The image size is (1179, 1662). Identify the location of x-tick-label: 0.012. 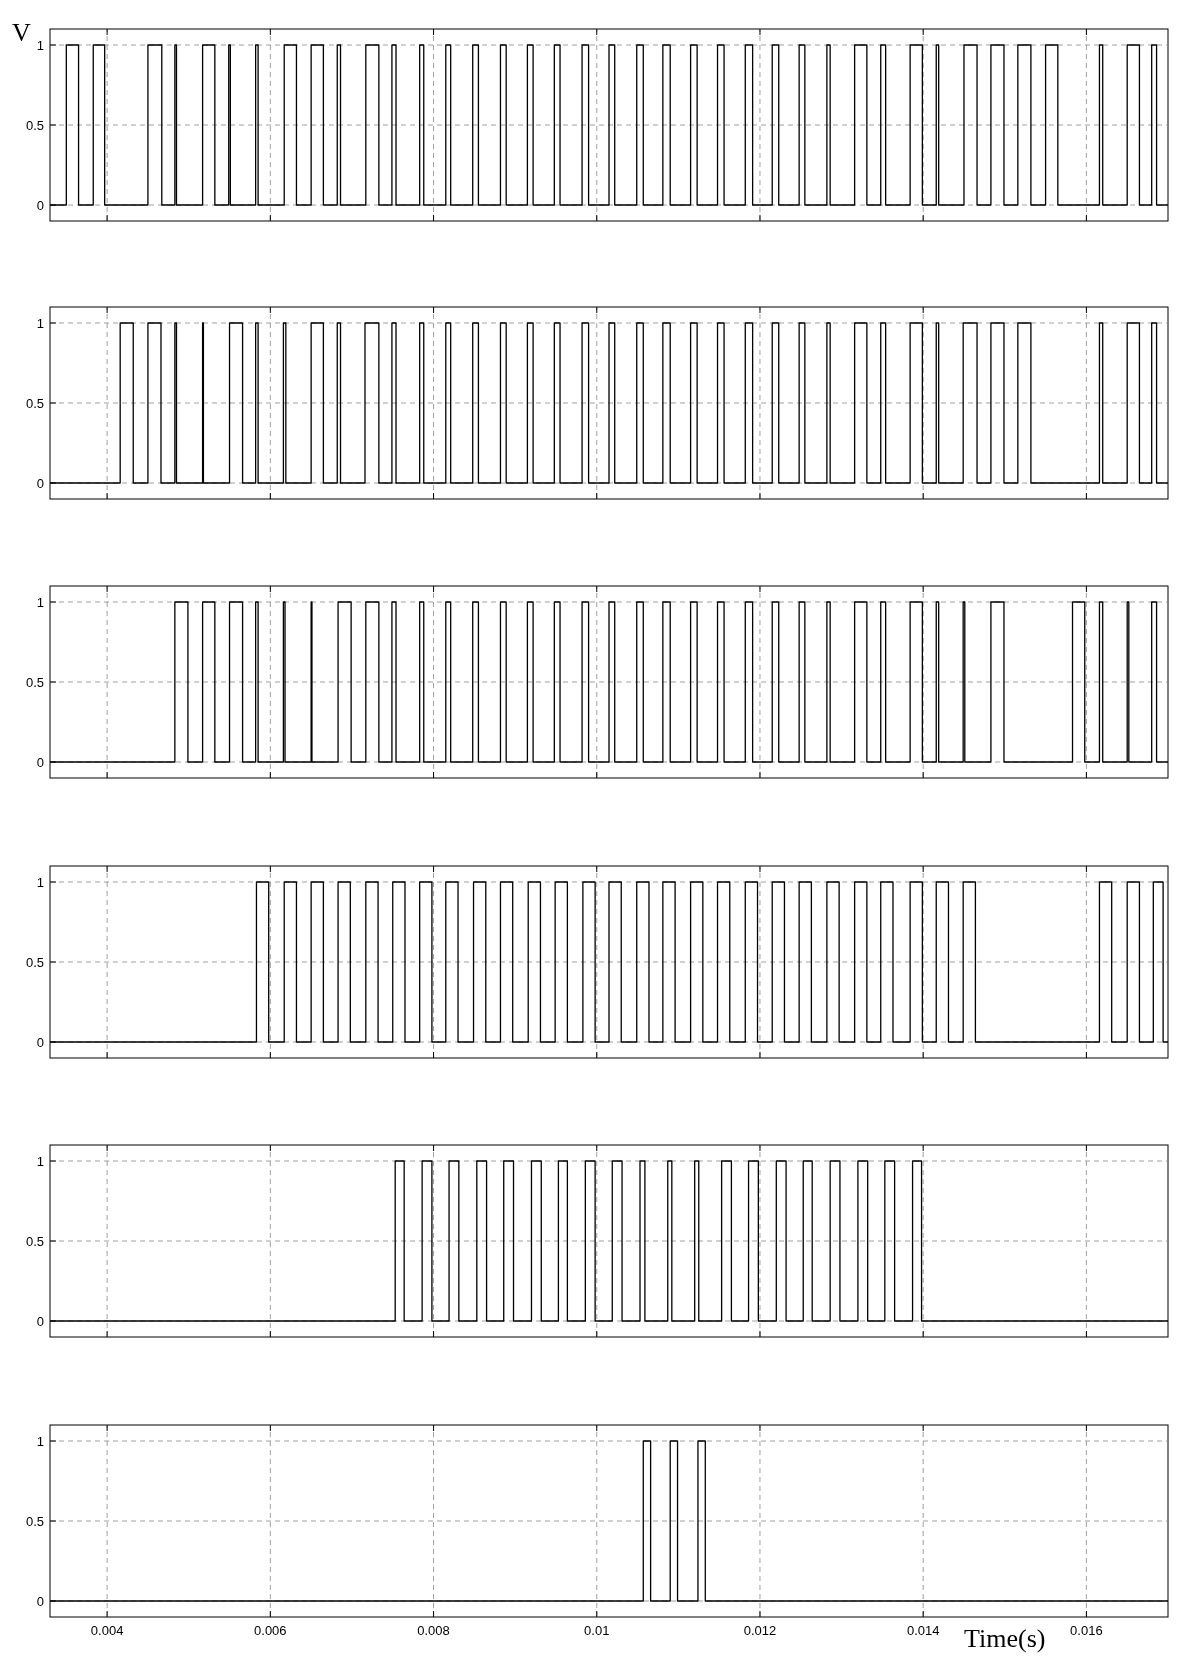
(760, 1630).